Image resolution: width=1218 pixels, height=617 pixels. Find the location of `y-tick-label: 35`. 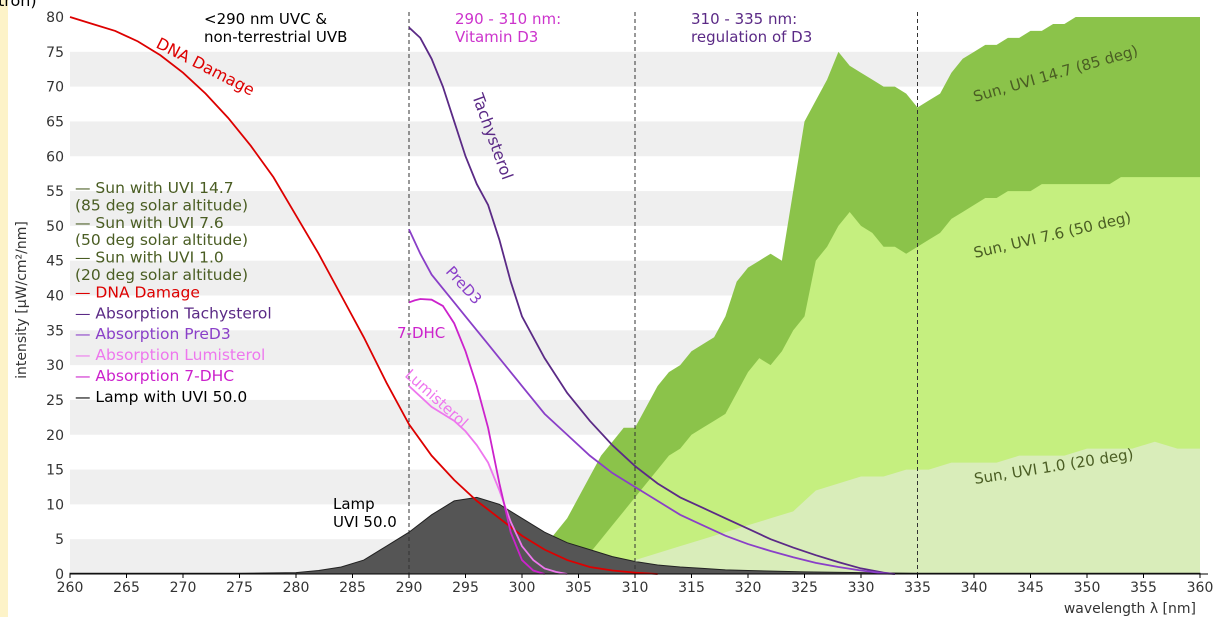

y-tick-label: 35 is located at coordinates (55, 331).